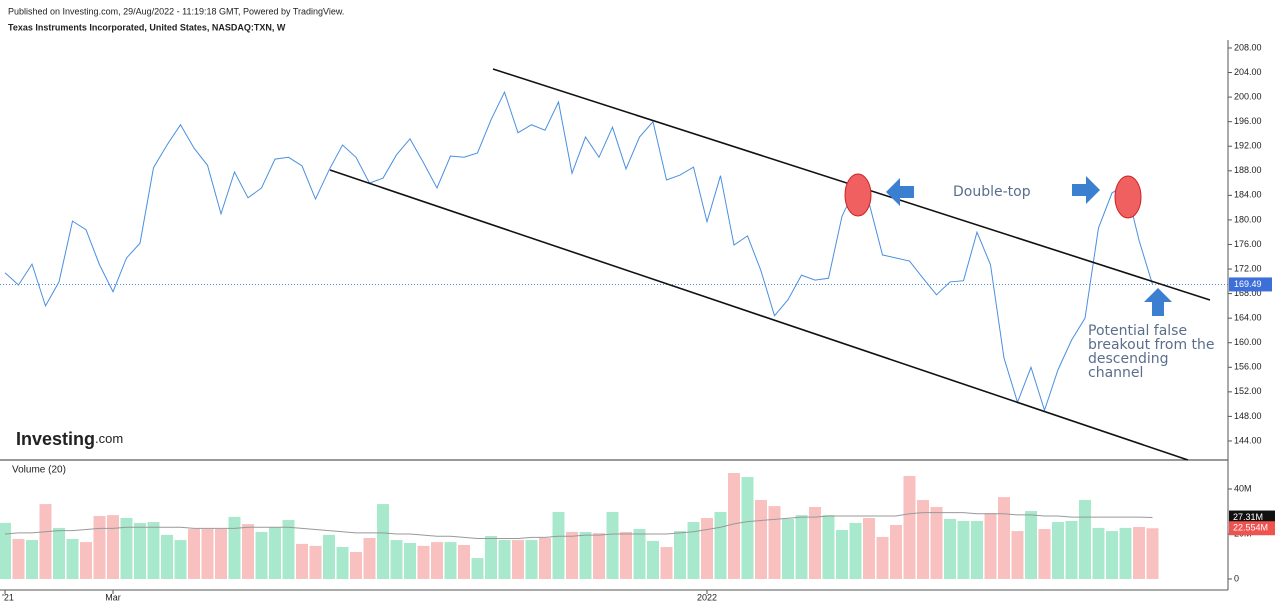  Describe the element at coordinates (8, 597) in the screenshot. I see `x-tick-label: '21` at that location.